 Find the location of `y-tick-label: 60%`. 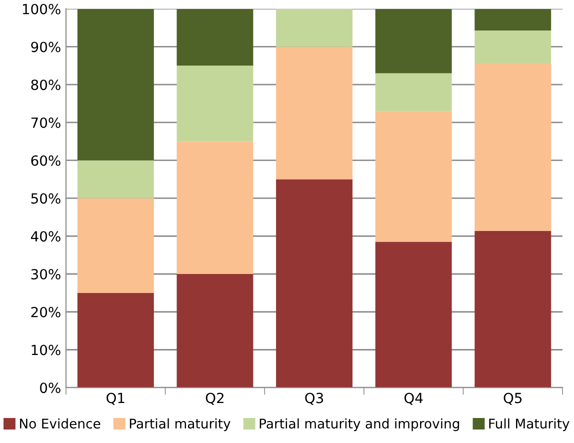

y-tick-label: 60% is located at coordinates (45, 160).